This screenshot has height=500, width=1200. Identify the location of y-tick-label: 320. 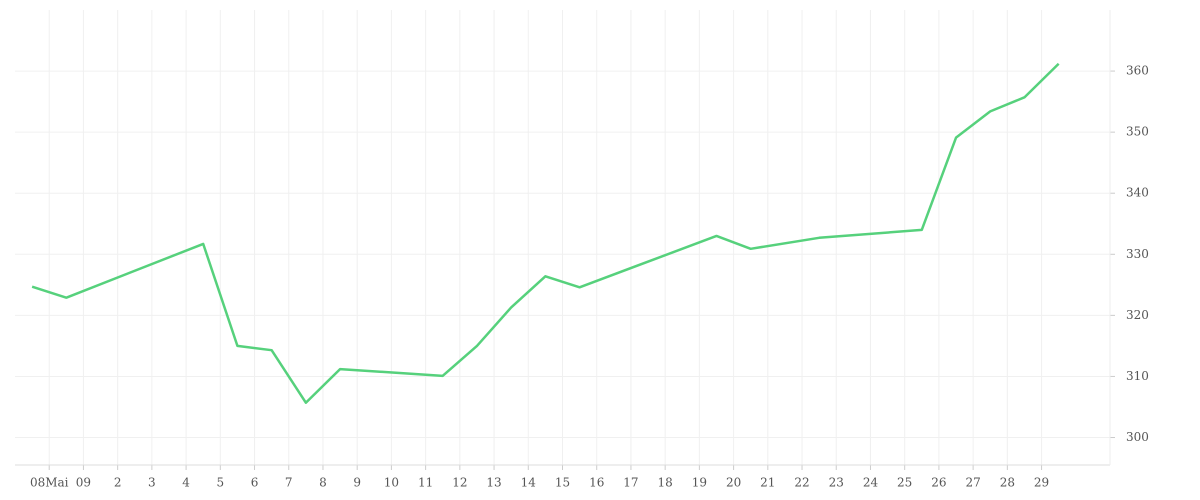
(1137, 315).